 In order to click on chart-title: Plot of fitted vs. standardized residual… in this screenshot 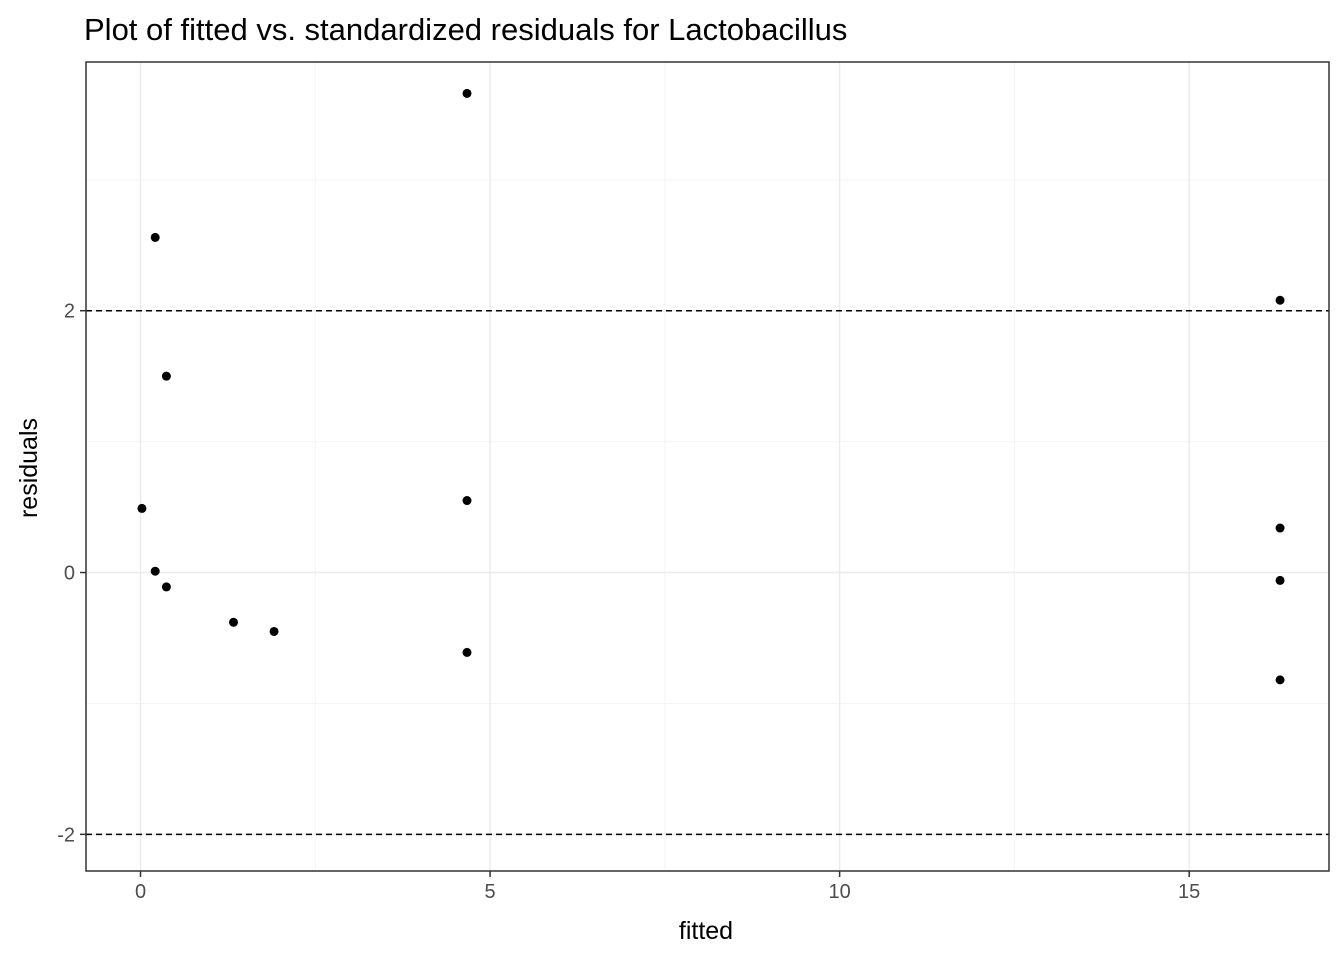, I will do `click(465, 29)`.